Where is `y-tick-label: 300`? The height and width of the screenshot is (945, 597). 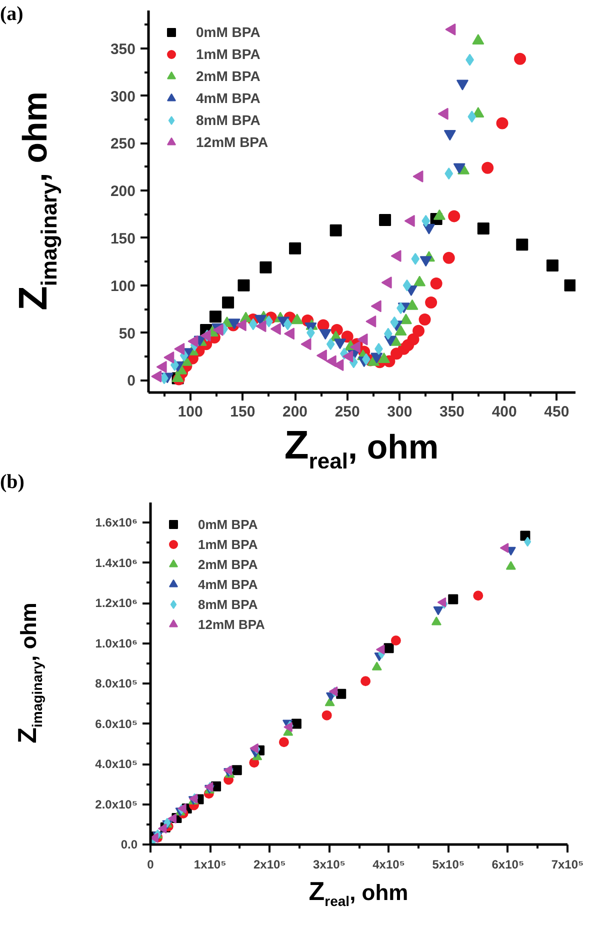 y-tick-label: 300 is located at coordinates (123, 97).